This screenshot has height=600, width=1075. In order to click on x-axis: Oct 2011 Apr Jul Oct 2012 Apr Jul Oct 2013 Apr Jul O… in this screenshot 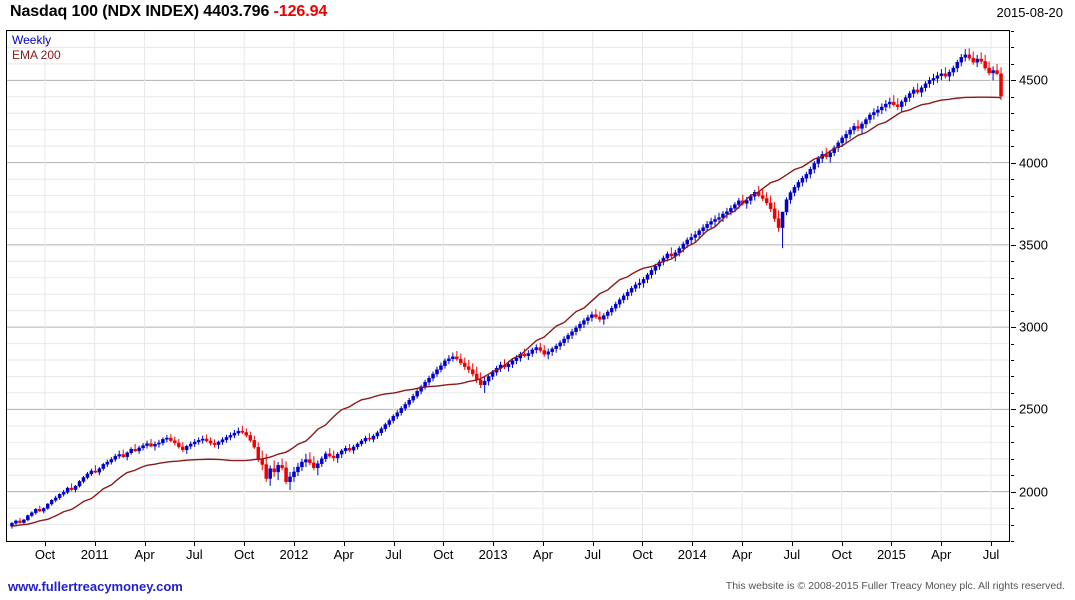, I will do `click(508, 555)`.